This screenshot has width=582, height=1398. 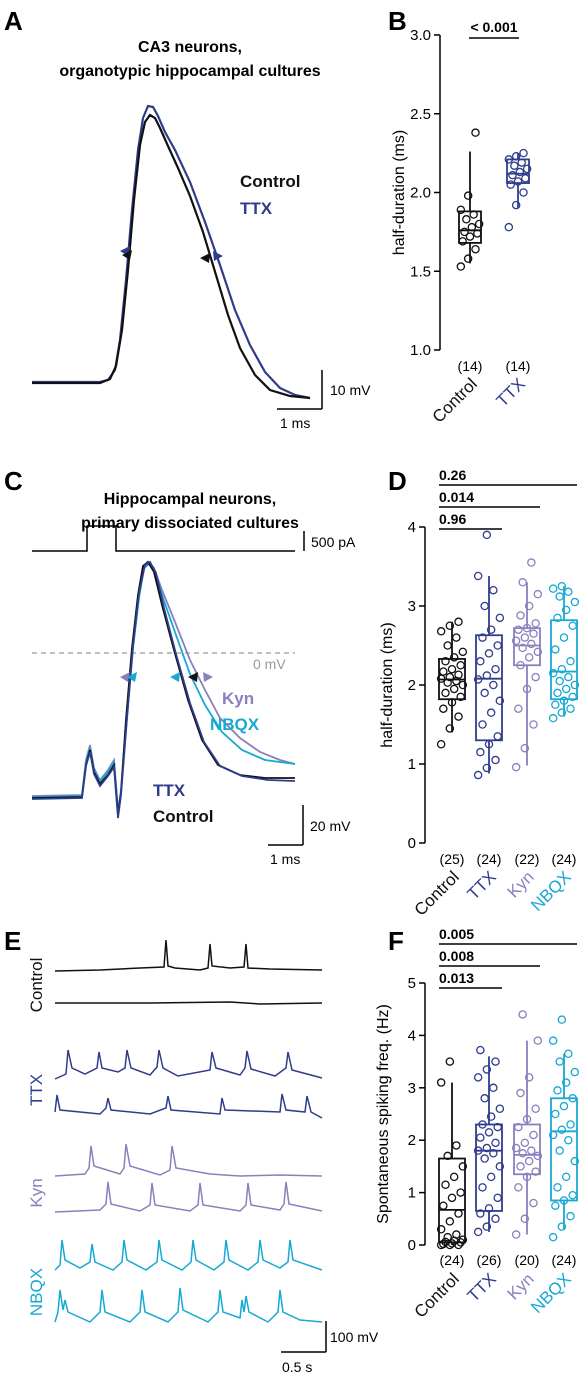 What do you see at coordinates (456, 934) in the screenshot?
I see `chart-f-p-value: 0.005` at bounding box center [456, 934].